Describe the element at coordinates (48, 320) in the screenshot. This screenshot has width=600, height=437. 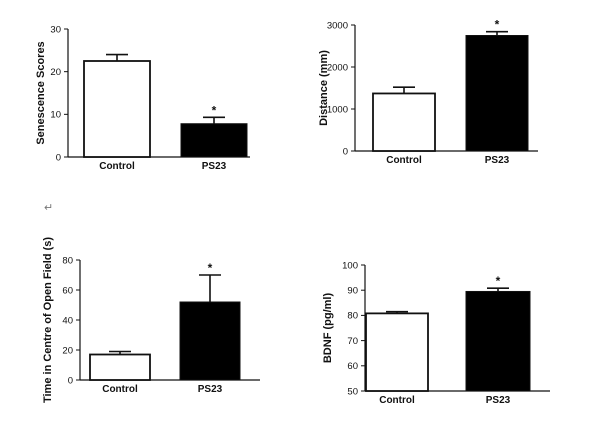
I see `y-axis-title: Time in Centre of Open Field (s)` at that location.